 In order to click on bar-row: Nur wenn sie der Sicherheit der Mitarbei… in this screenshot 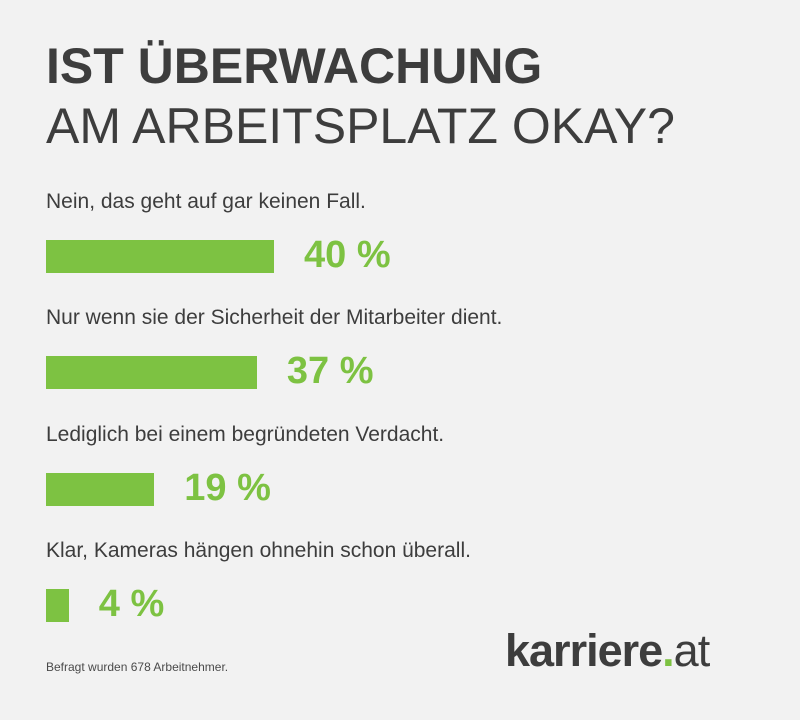, I will do `click(396, 354)`.